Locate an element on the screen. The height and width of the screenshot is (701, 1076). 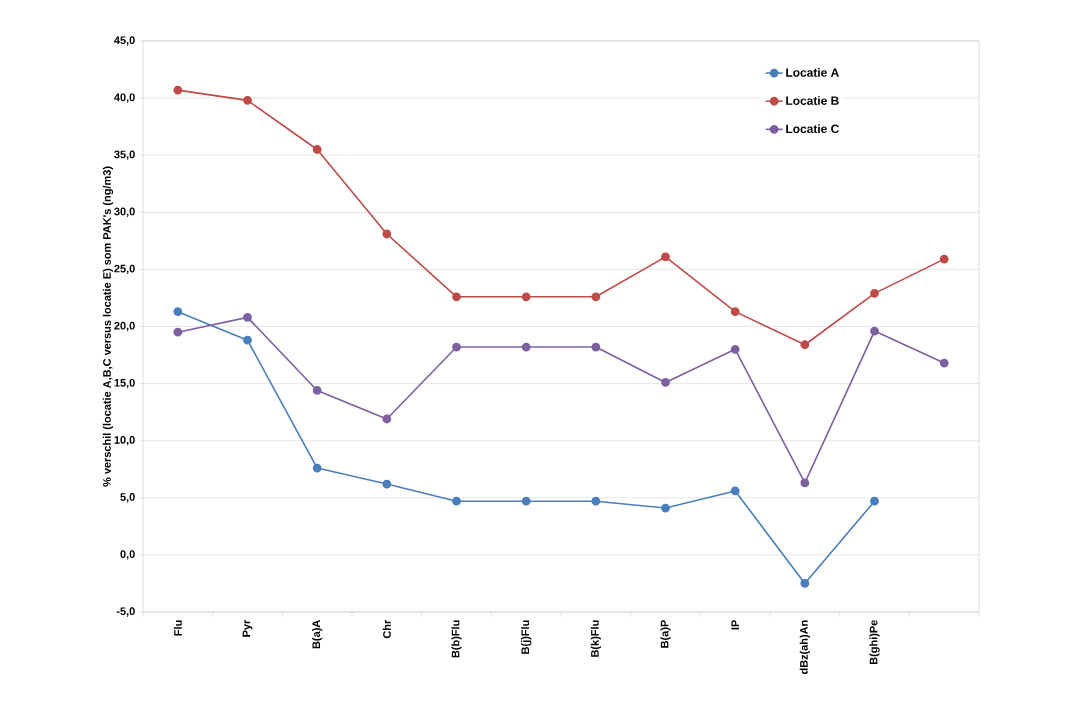
x-tick-label: B(a)P is located at coordinates (665, 634).